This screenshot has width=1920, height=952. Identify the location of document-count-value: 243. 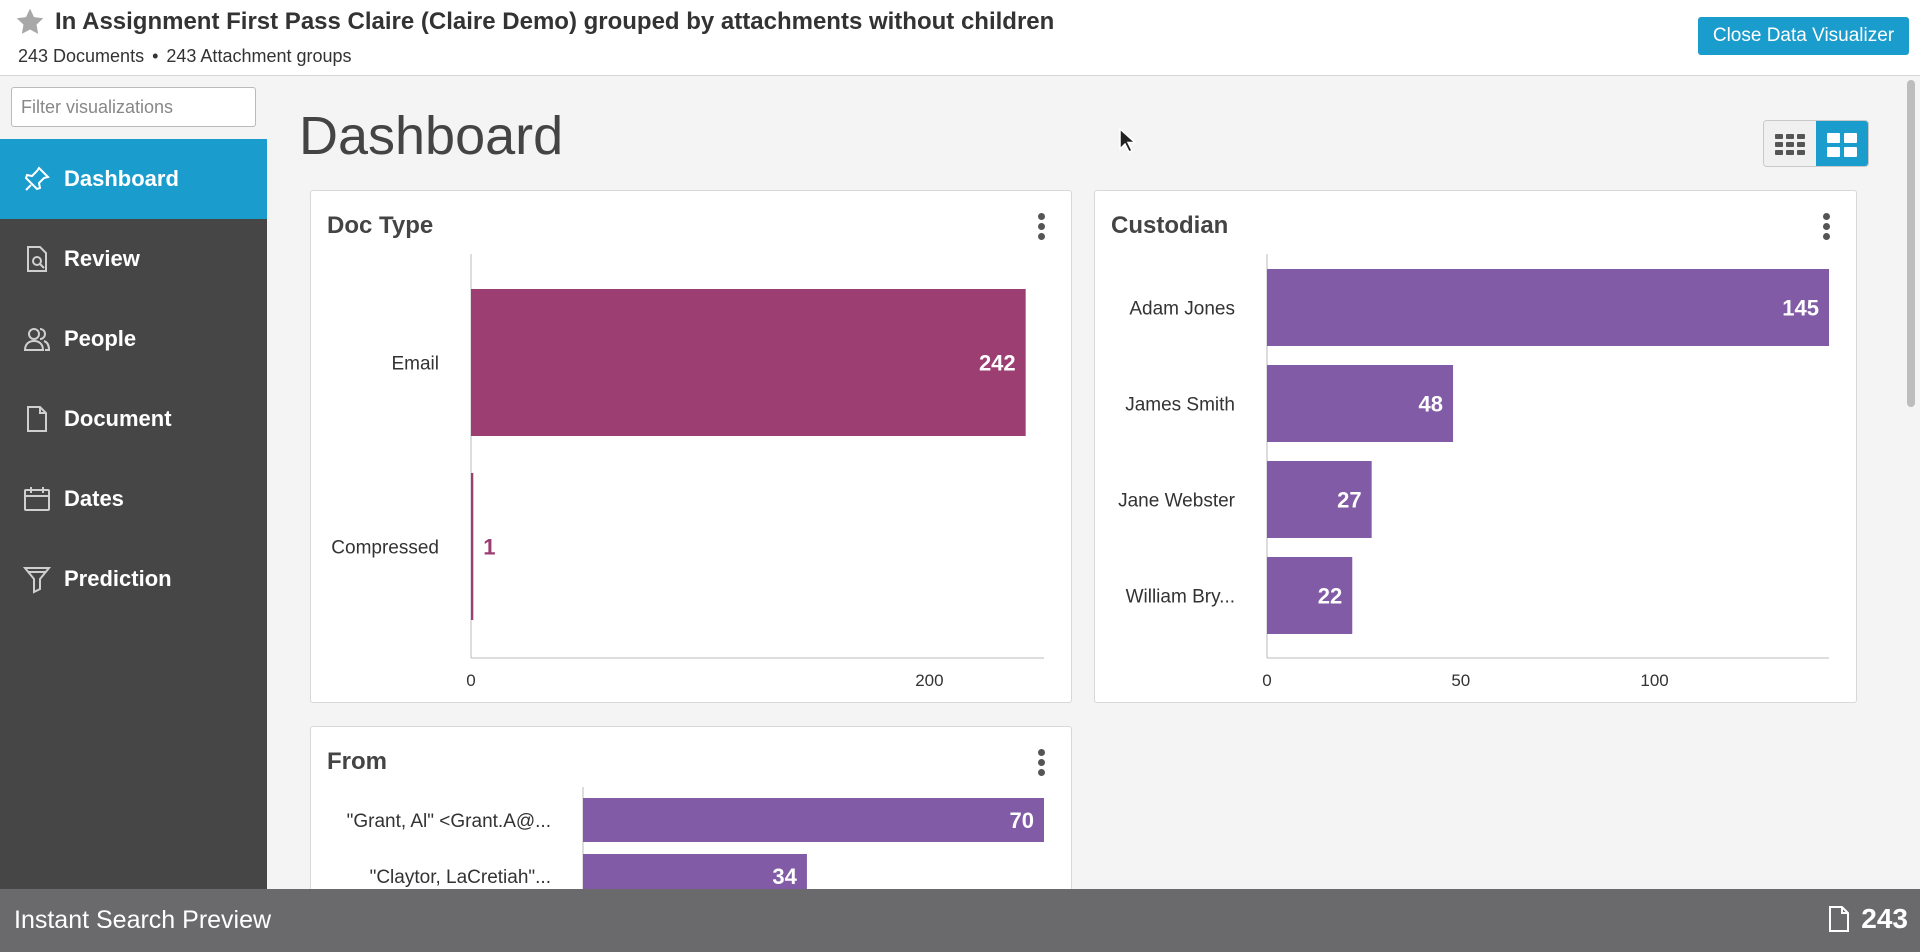
(1884, 918).